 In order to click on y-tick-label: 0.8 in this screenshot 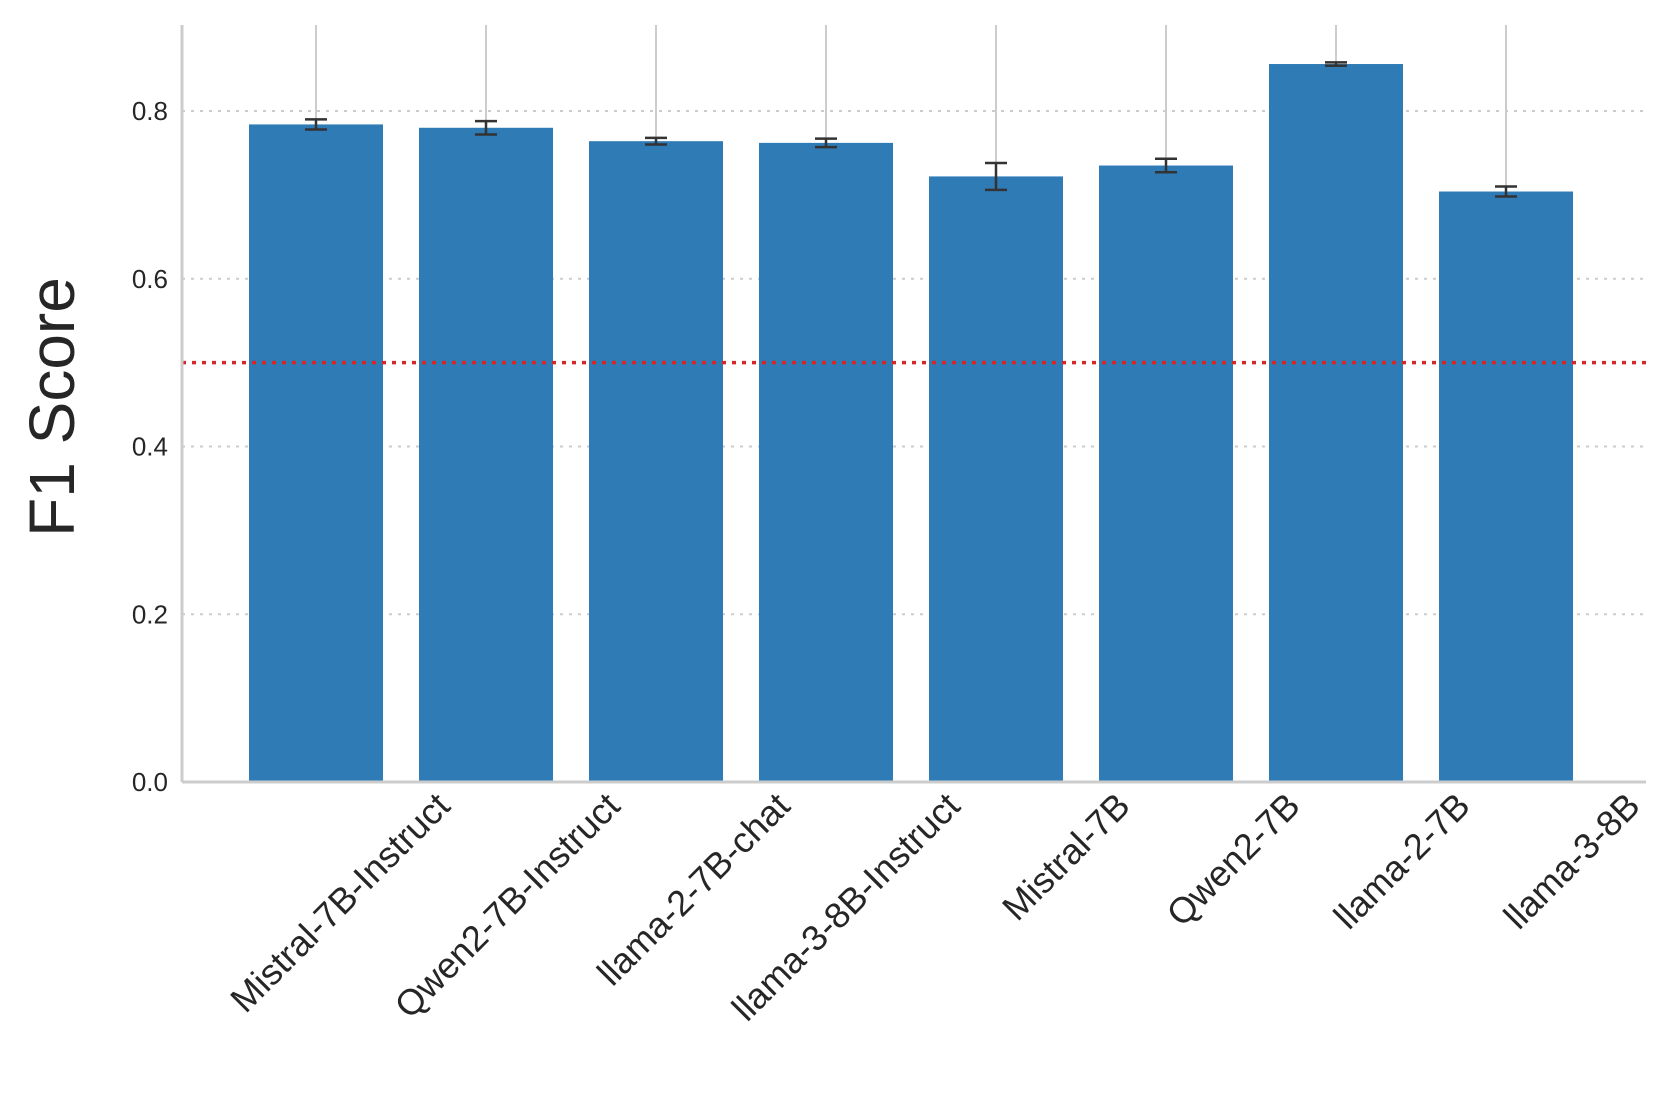, I will do `click(150, 111)`.